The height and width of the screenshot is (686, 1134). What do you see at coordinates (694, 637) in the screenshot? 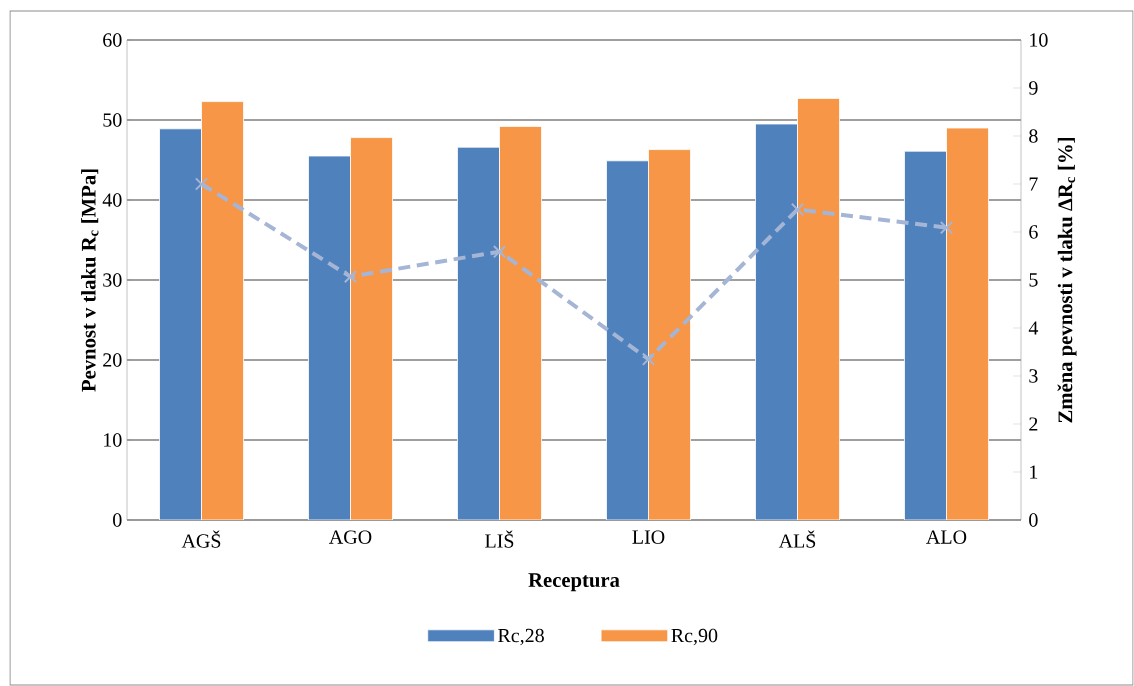
I see `legend-label: Rc,90` at bounding box center [694, 637].